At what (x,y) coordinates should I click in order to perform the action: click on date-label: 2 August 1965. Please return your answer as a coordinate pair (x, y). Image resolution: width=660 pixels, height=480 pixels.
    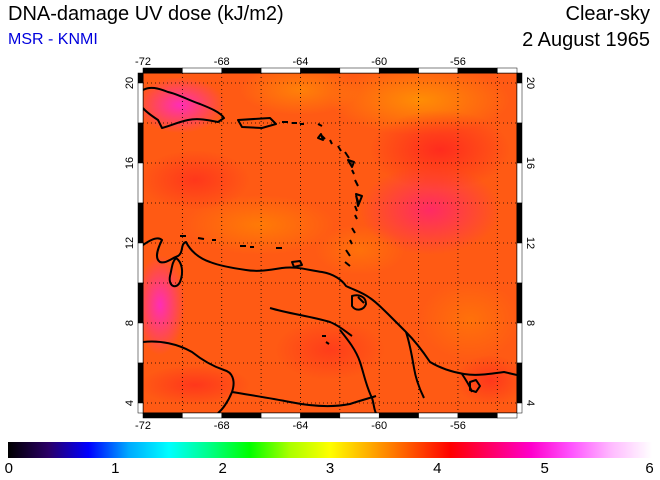
    Looking at the image, I should click on (586, 40).